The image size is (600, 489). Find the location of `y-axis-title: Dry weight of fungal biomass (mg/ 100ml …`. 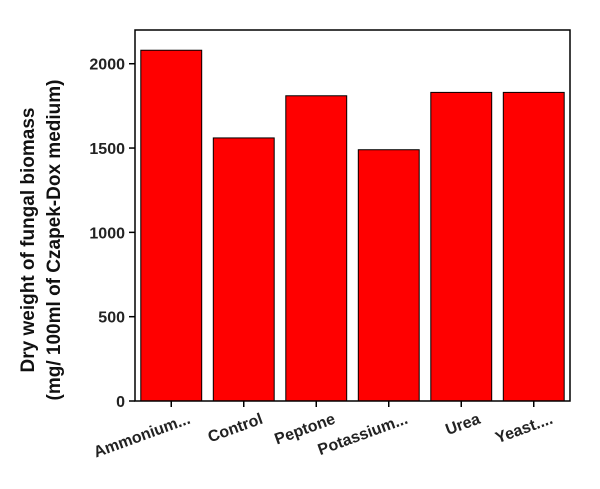

y-axis-title: Dry weight of fungal biomass (mg/ 100ml … is located at coordinates (41, 240).